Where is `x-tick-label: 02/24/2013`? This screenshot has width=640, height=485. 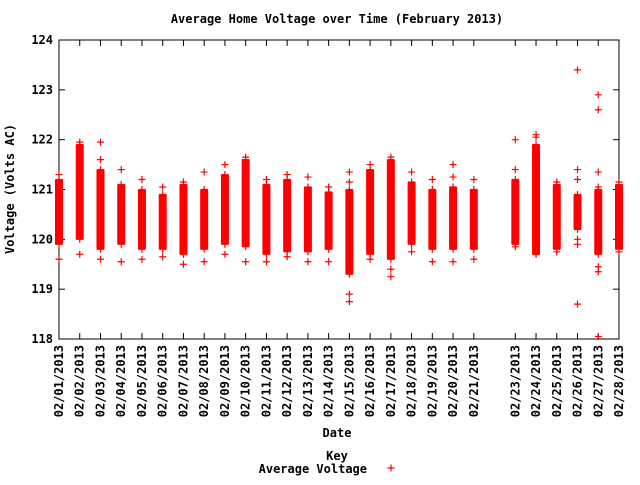
x-tick-label: 02/24/2013 is located at coordinates (536, 381).